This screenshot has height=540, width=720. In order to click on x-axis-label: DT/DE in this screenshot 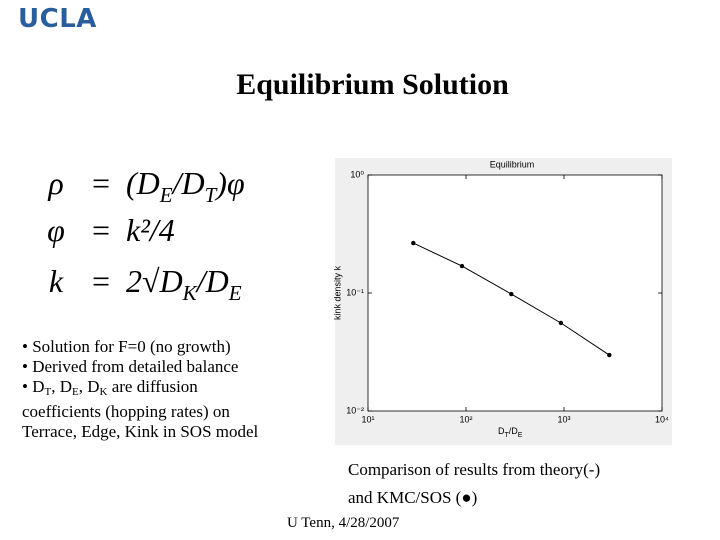, I will do `click(510, 432)`.